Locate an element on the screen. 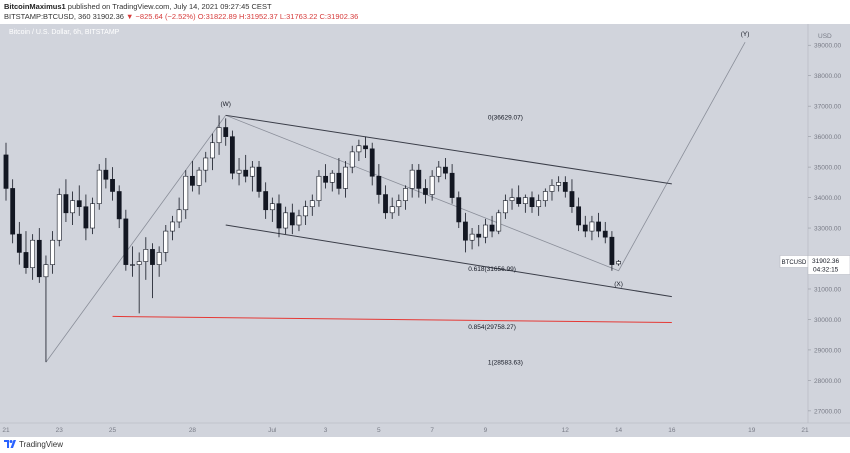 This screenshot has width=850, height=453. time-axis is located at coordinates (404, 430).